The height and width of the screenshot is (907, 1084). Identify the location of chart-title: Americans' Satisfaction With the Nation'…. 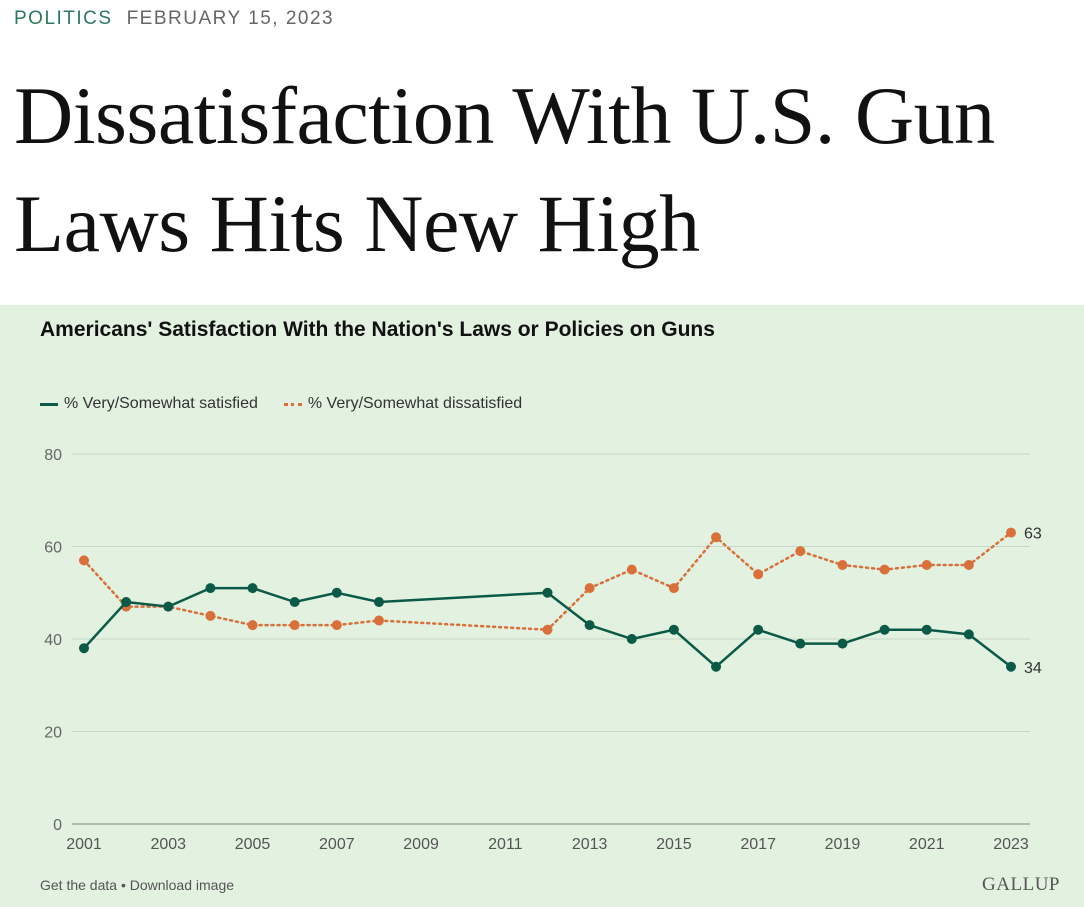
(377, 329).